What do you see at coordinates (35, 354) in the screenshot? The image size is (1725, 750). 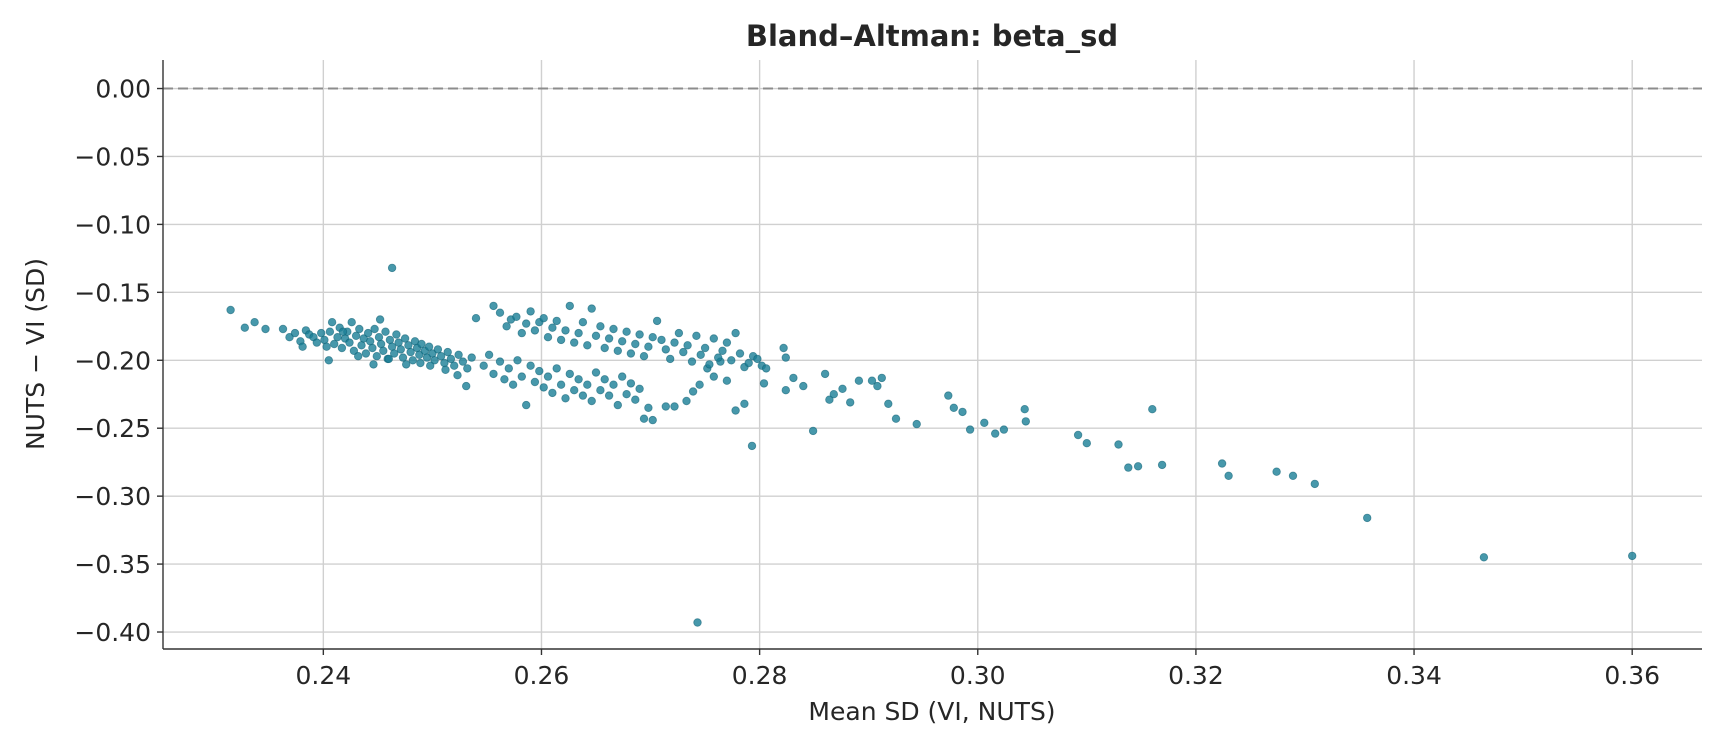 I see `y-axis-label: NUTS − VI (SD)` at bounding box center [35, 354].